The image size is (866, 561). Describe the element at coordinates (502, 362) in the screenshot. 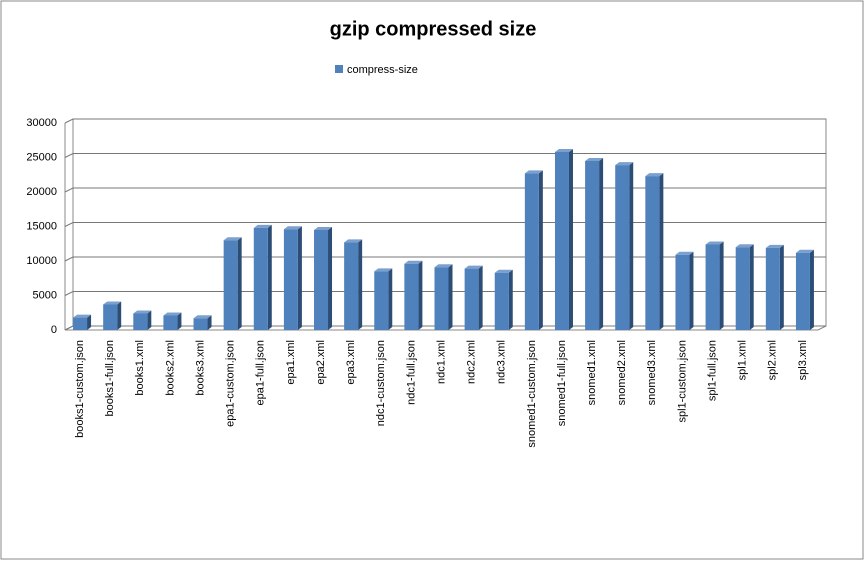

I see `x-tick-label: ndc3.xml` at that location.